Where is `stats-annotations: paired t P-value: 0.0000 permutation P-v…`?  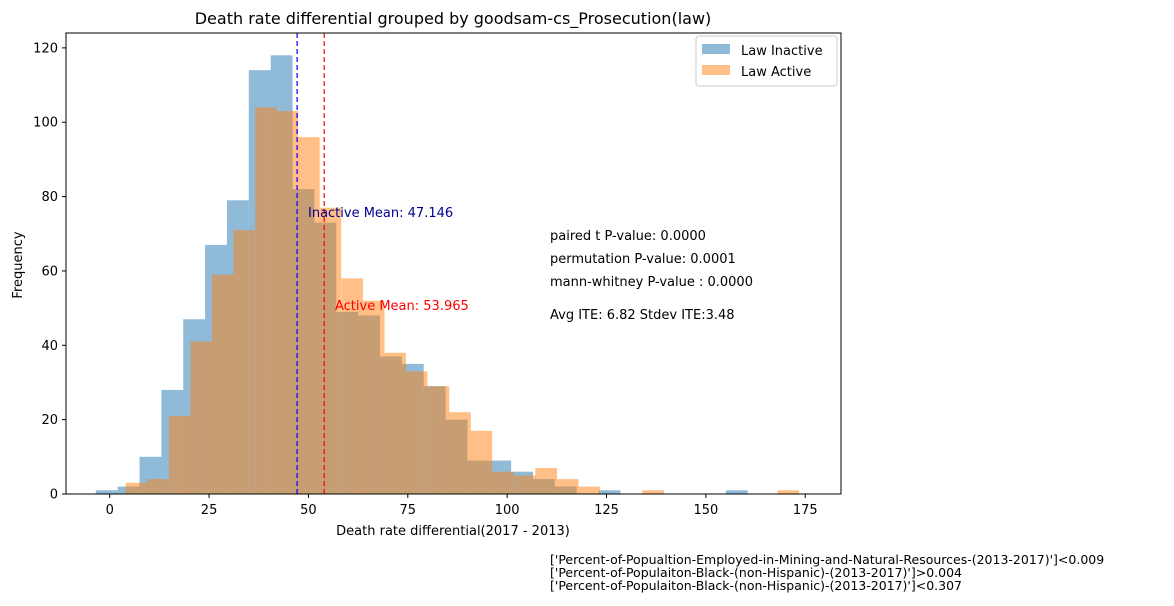
stats-annotations: paired t P-value: 0.0000 permutation P-v… is located at coordinates (651, 276).